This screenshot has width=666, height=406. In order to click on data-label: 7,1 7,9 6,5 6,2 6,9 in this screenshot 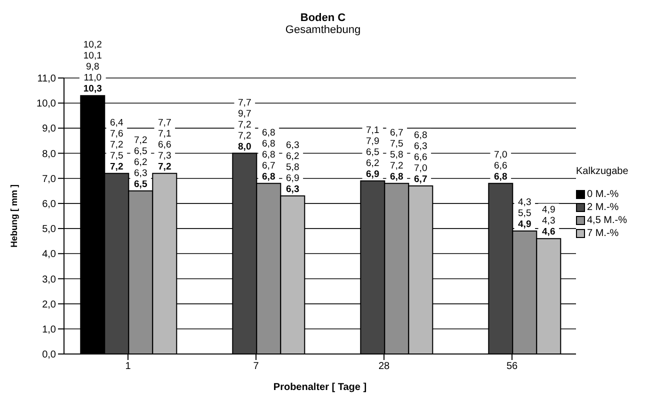, I will do `click(373, 152)`.